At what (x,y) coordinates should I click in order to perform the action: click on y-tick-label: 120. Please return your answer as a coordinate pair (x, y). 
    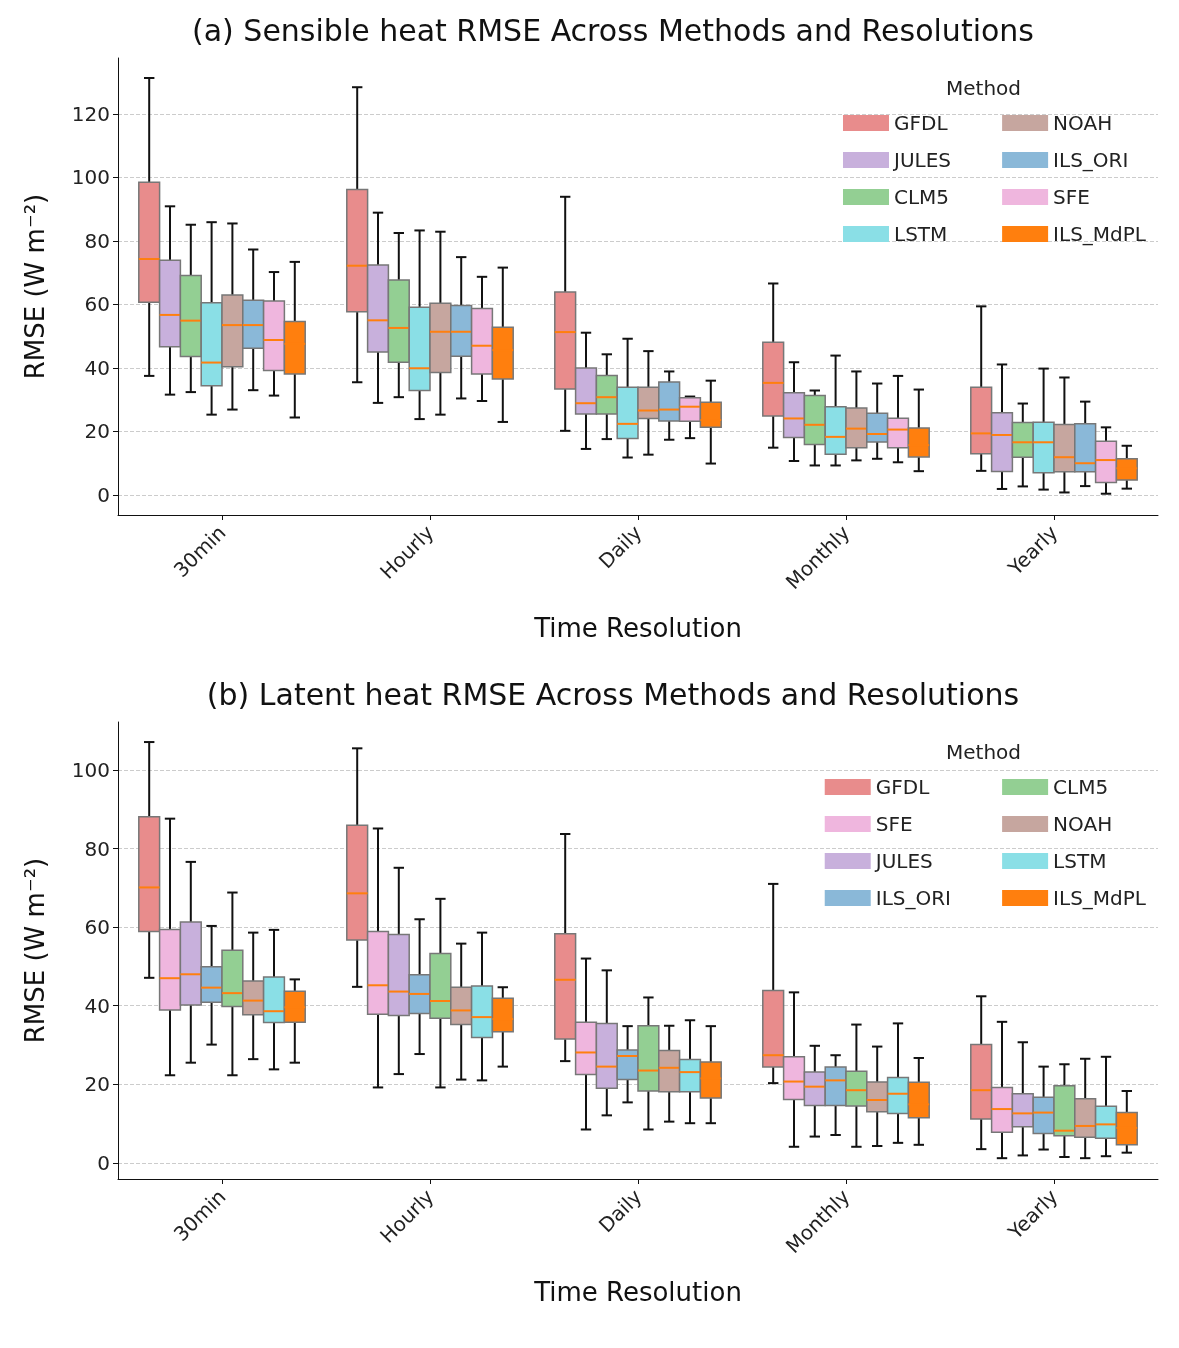
    Looking at the image, I should click on (90, 113).